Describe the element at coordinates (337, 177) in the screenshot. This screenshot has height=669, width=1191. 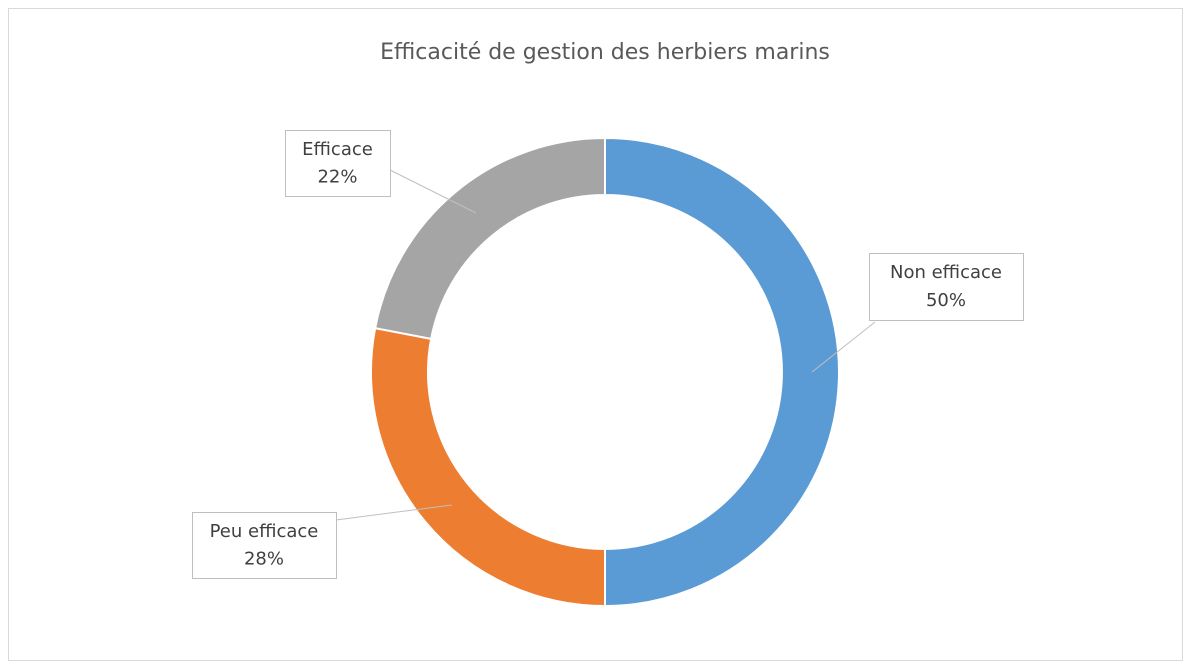
I see `label-value: 22%` at that location.